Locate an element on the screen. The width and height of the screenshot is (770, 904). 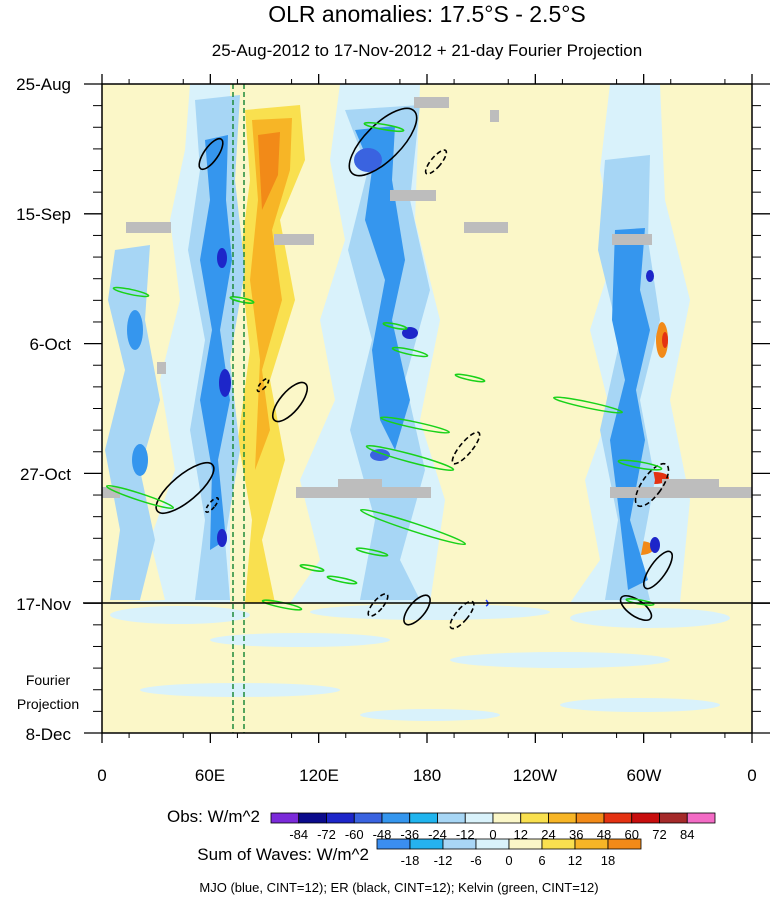
x-axis-labels: 0 60E 120E 180 120W 60W 0 is located at coordinates (426, 775).